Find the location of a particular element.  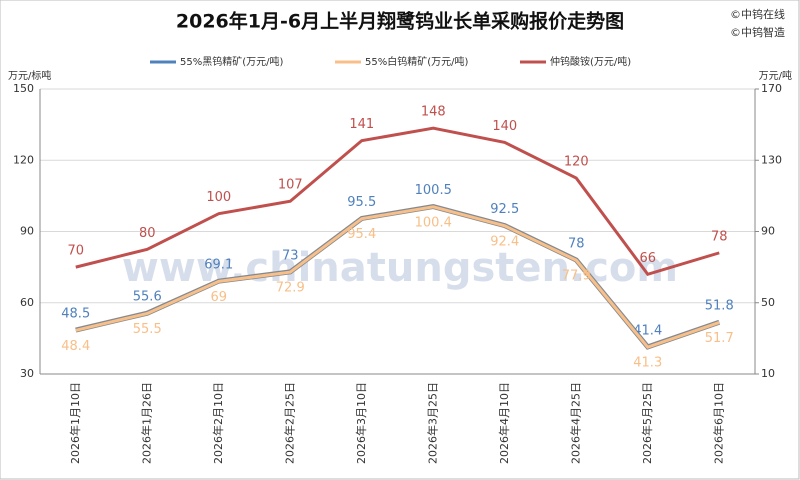

x-tick-label: 2026年2月10日 is located at coordinates (218, 423).